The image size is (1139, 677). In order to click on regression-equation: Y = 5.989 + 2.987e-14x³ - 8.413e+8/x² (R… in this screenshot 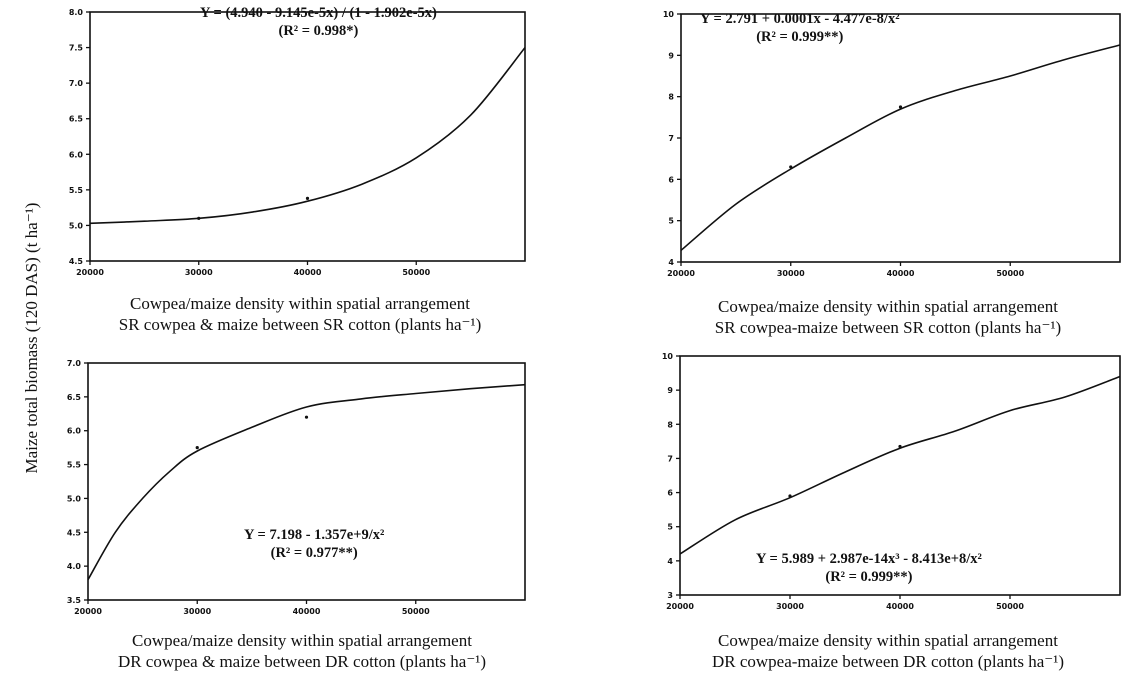, I will do `click(869, 568)`.